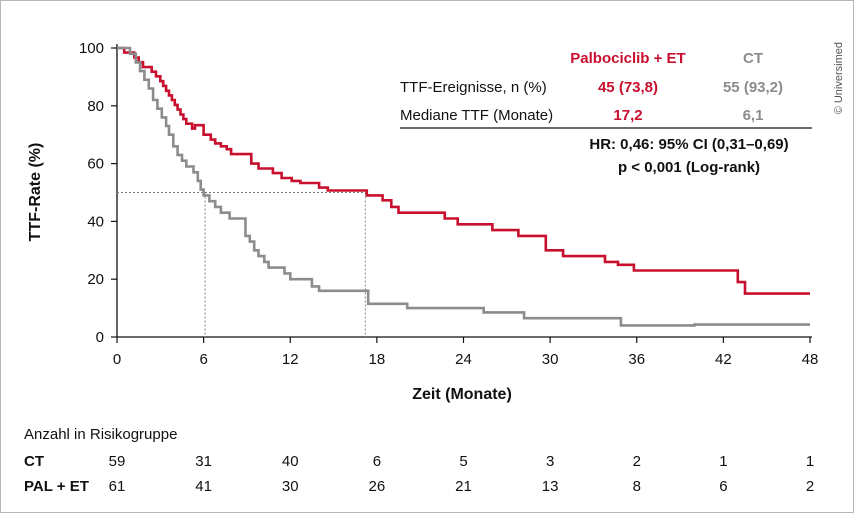  What do you see at coordinates (241, 264) in the screenshot?
I see `median-guides` at bounding box center [241, 264].